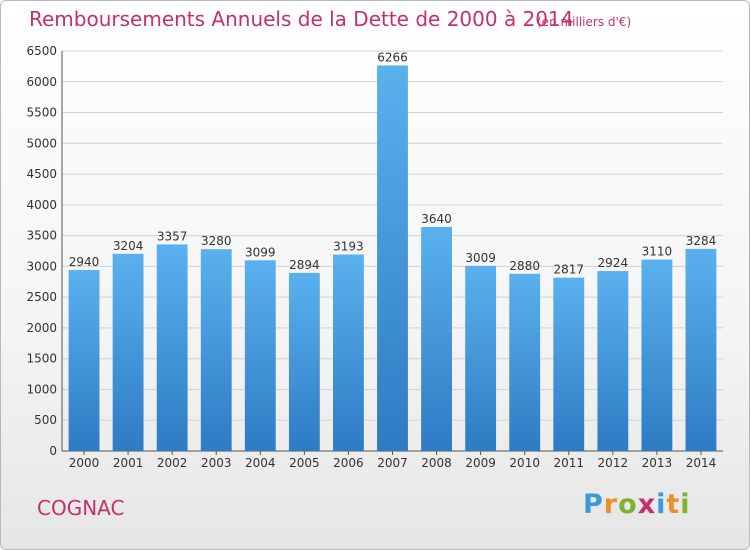 This screenshot has width=750, height=550. I want to click on data-label: 3099, so click(260, 252).